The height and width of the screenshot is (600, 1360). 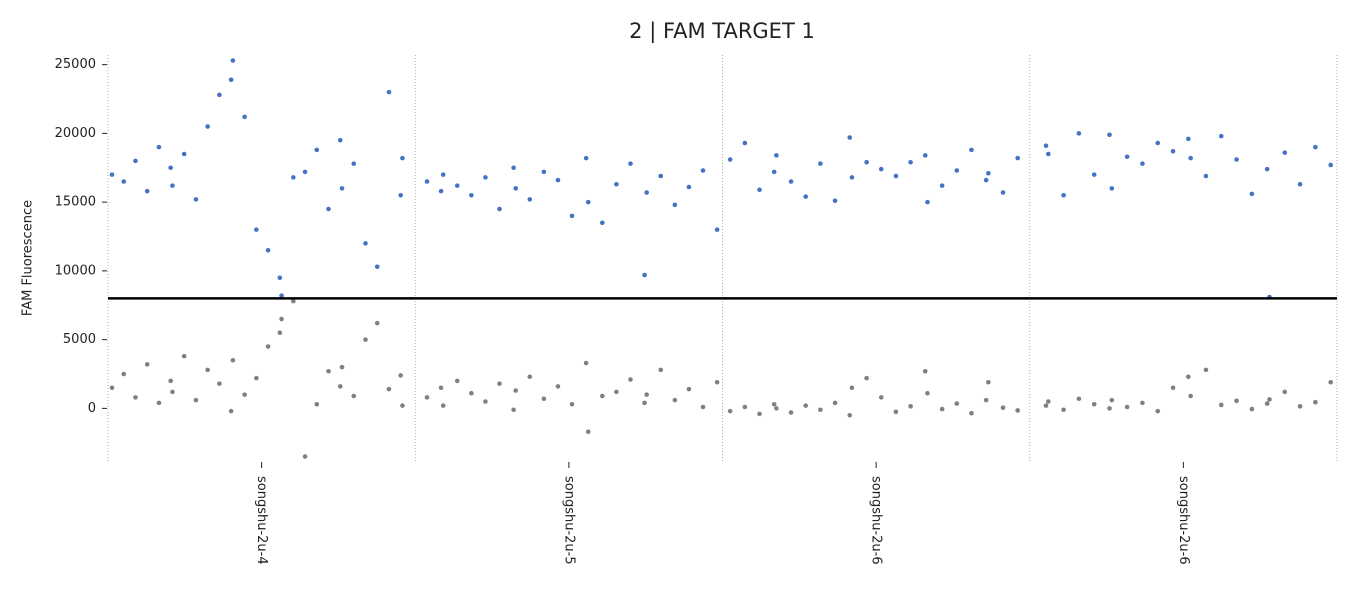 What do you see at coordinates (75, 64) in the screenshot?
I see `y-tick-label: 25000` at bounding box center [75, 64].